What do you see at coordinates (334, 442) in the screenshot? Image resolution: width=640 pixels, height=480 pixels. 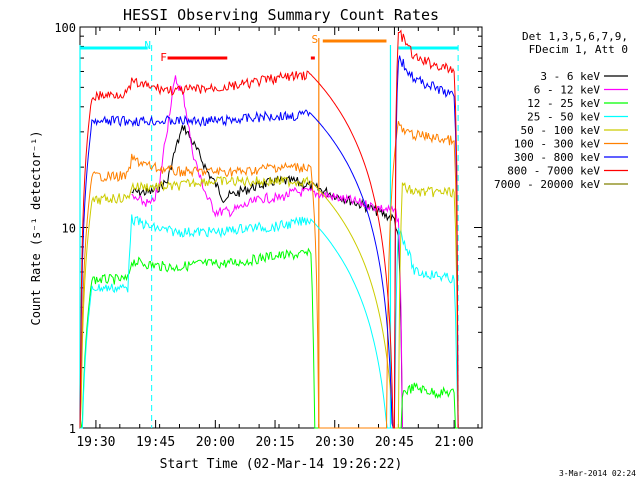 I see `x-tick-label: 20:30` at bounding box center [334, 442].